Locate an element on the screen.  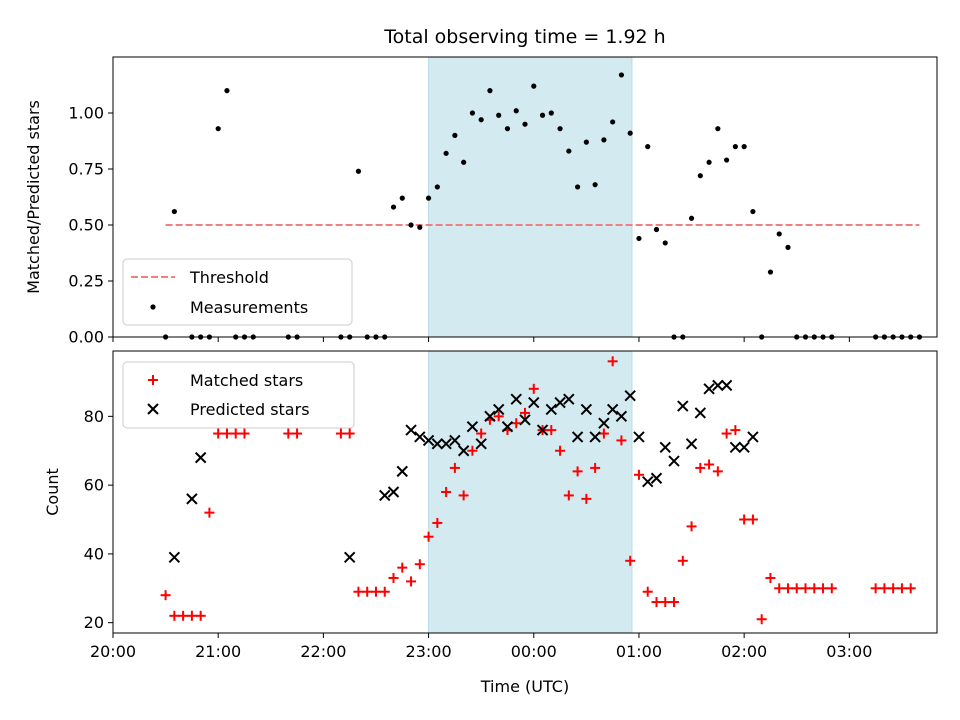
legend-label: Matched stars is located at coordinates (246, 380).